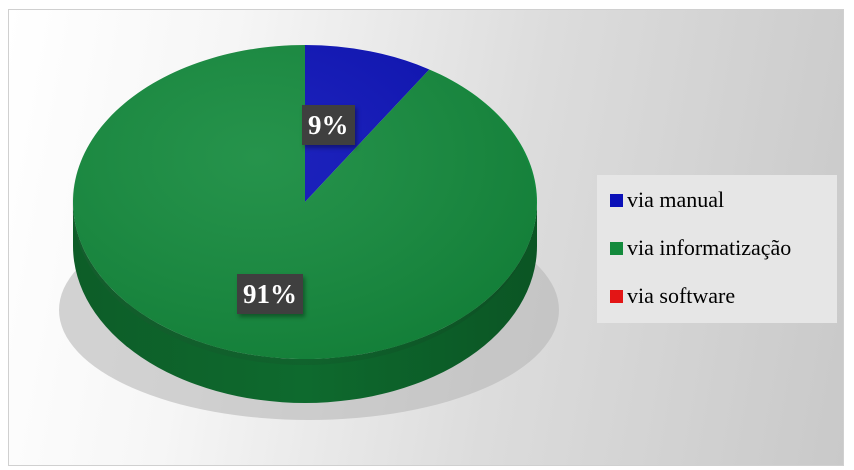 The height and width of the screenshot is (470, 854). What do you see at coordinates (616, 248) in the screenshot?
I see `legend-swatch-green` at bounding box center [616, 248].